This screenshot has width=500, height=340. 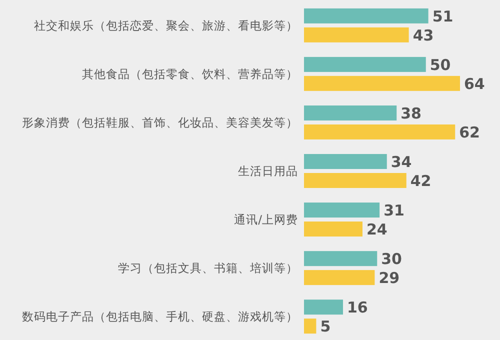 I want to click on y-tick-label: 数码电子产品（包括电脑、手机、硬盘、游戏机等）, so click(x=160, y=317).